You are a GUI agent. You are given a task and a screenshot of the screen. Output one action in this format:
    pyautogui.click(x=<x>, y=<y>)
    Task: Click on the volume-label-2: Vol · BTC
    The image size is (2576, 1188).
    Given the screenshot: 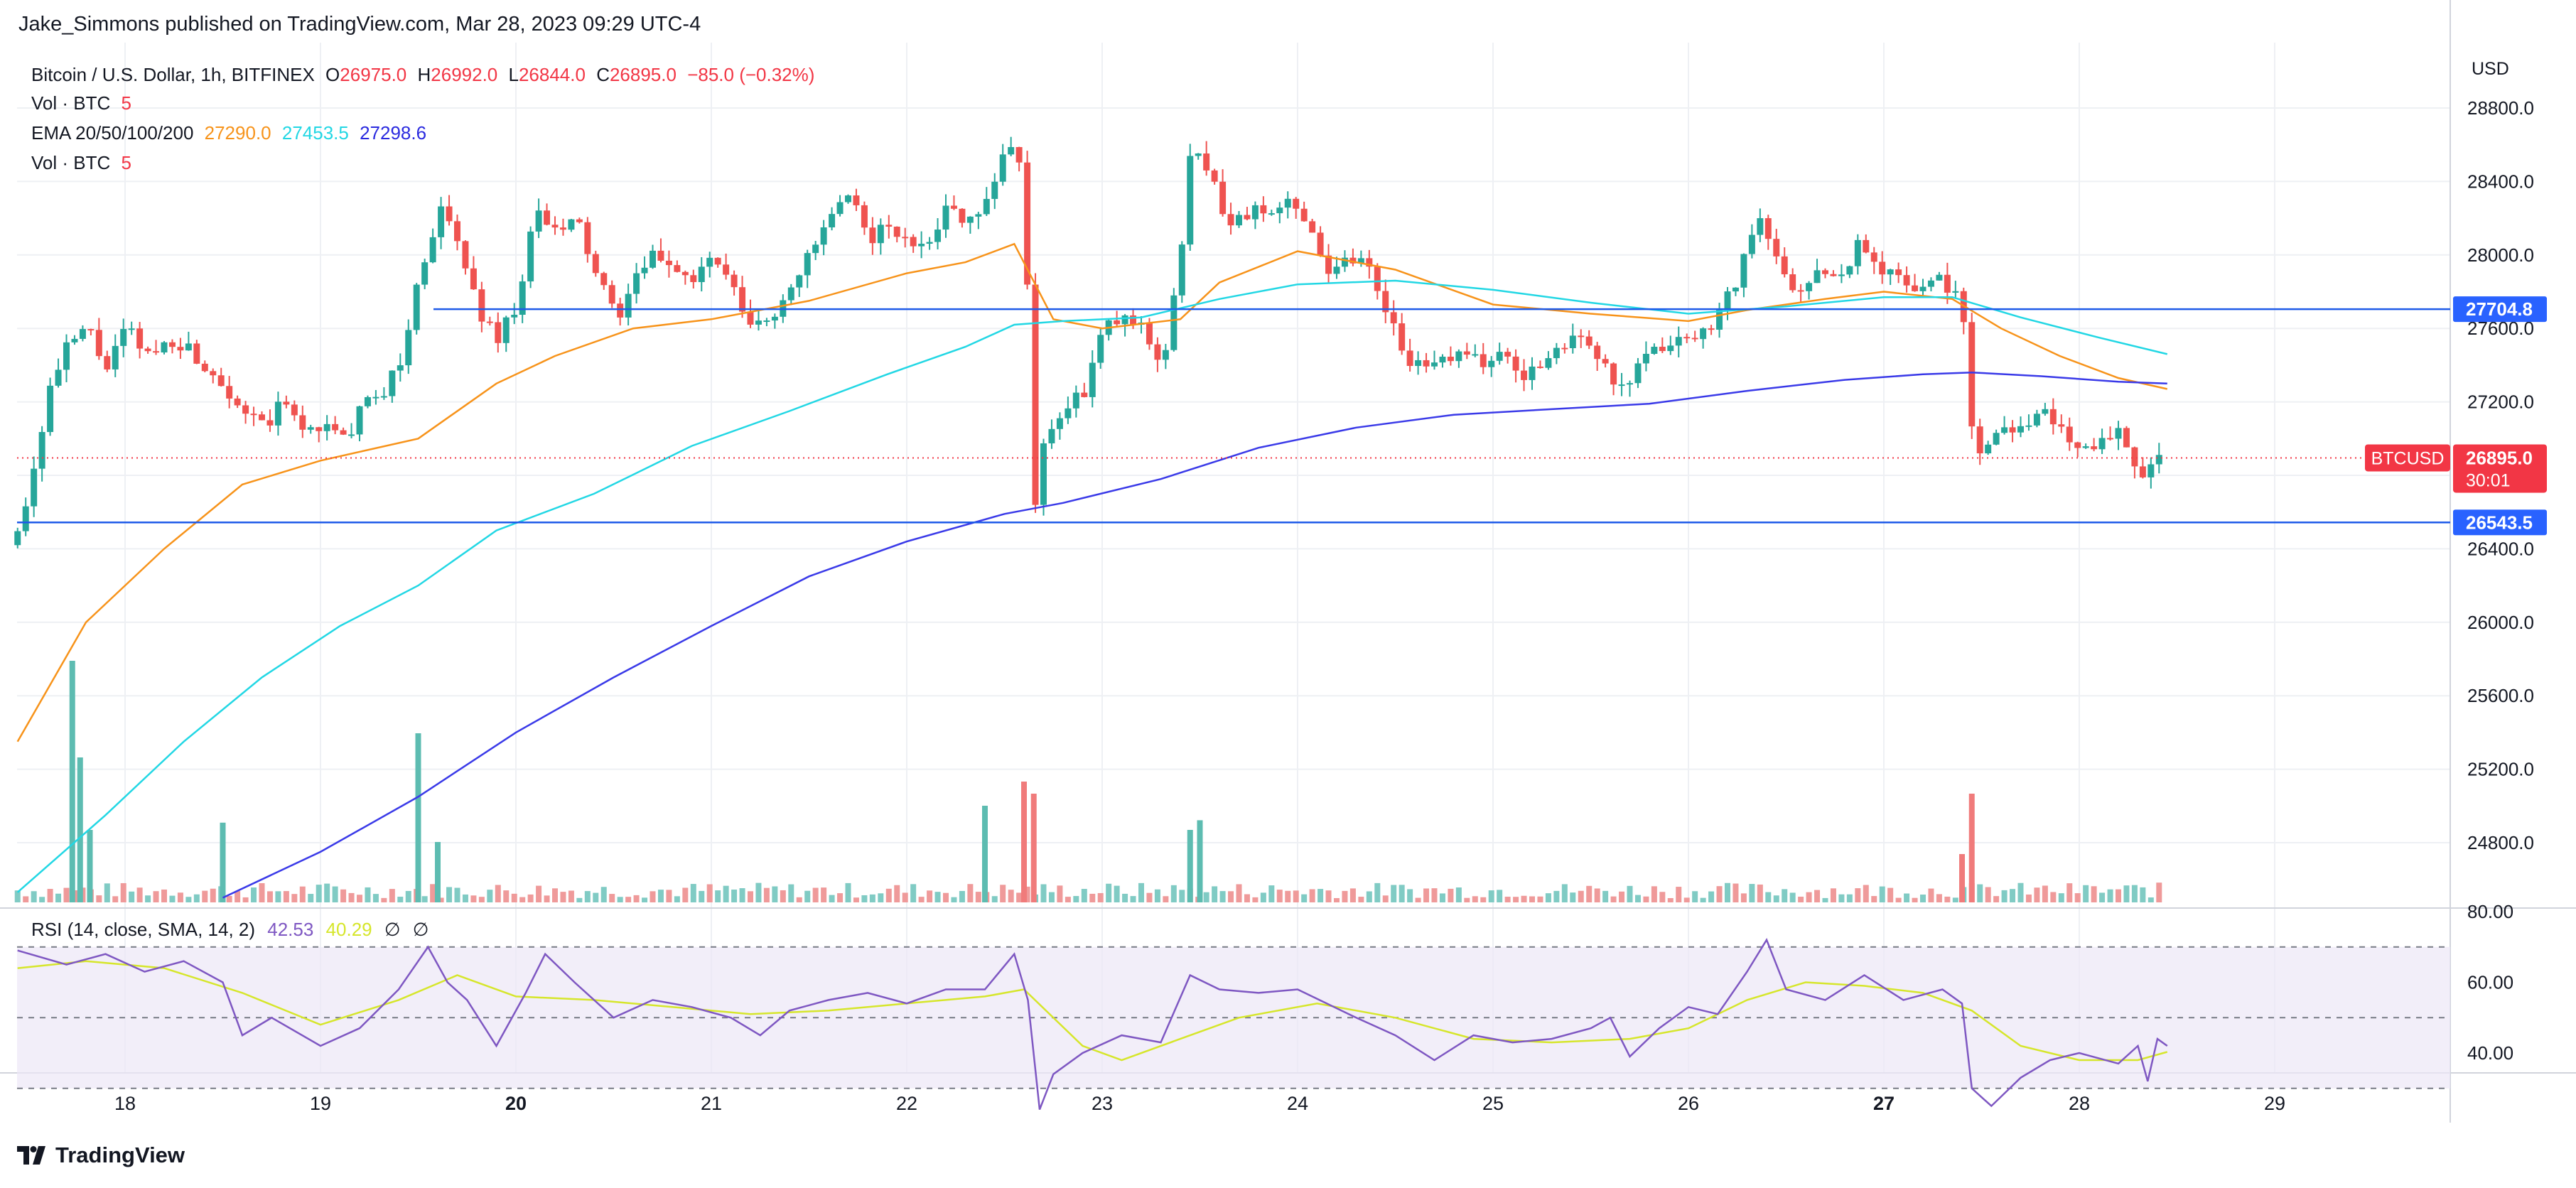 What is the action you would take?
    pyautogui.click(x=71, y=162)
    